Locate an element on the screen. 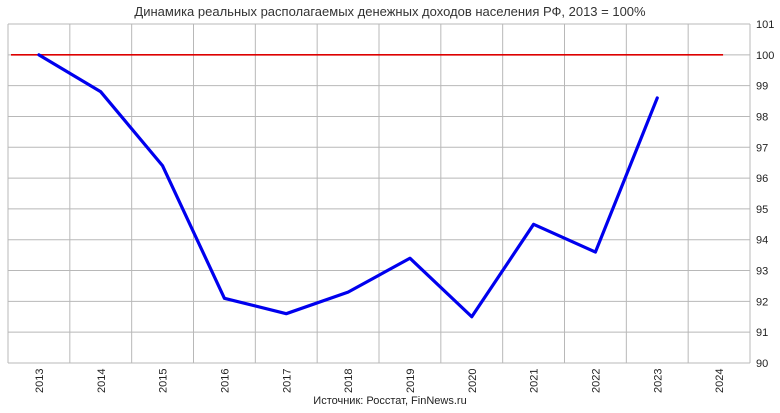  y-tick-label: 92 is located at coordinates (762, 302).